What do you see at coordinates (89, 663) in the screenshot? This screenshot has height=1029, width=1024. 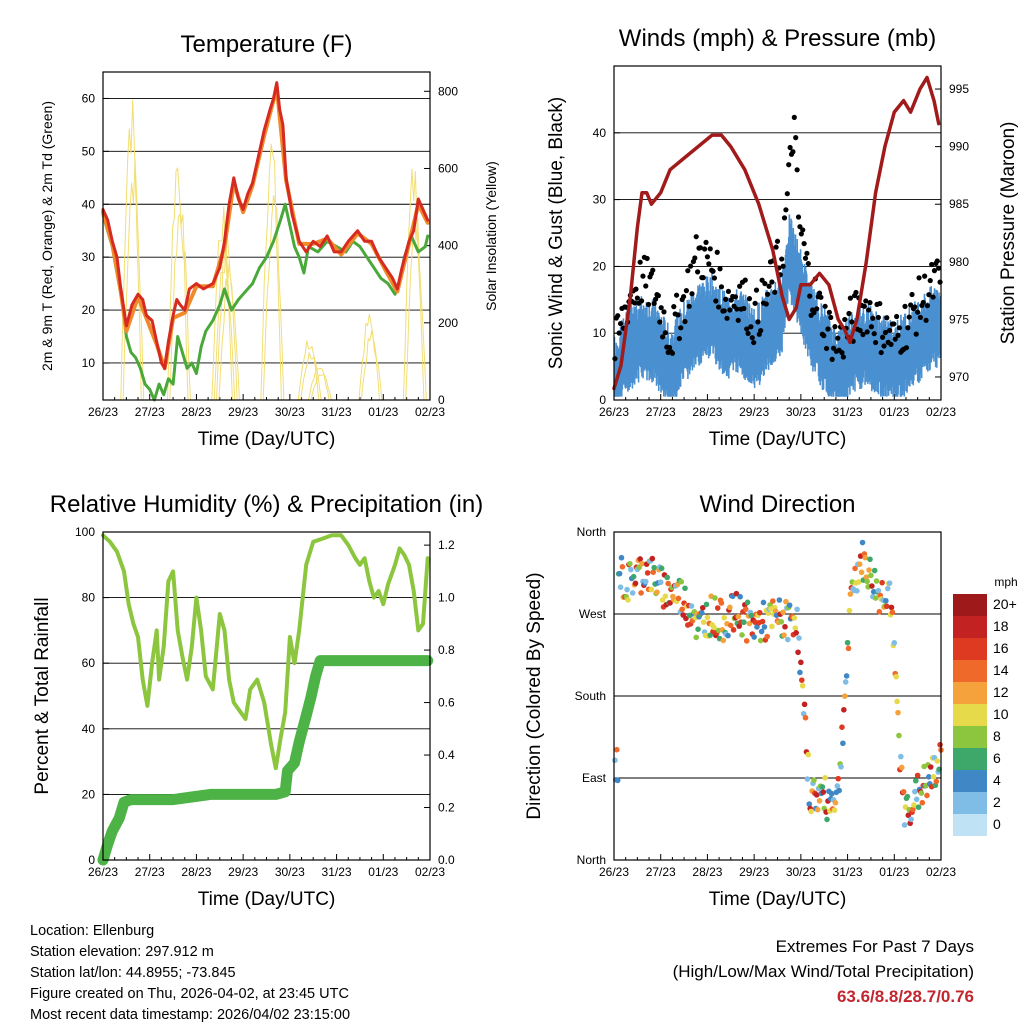 I see `y-tick-label: 60` at bounding box center [89, 663].